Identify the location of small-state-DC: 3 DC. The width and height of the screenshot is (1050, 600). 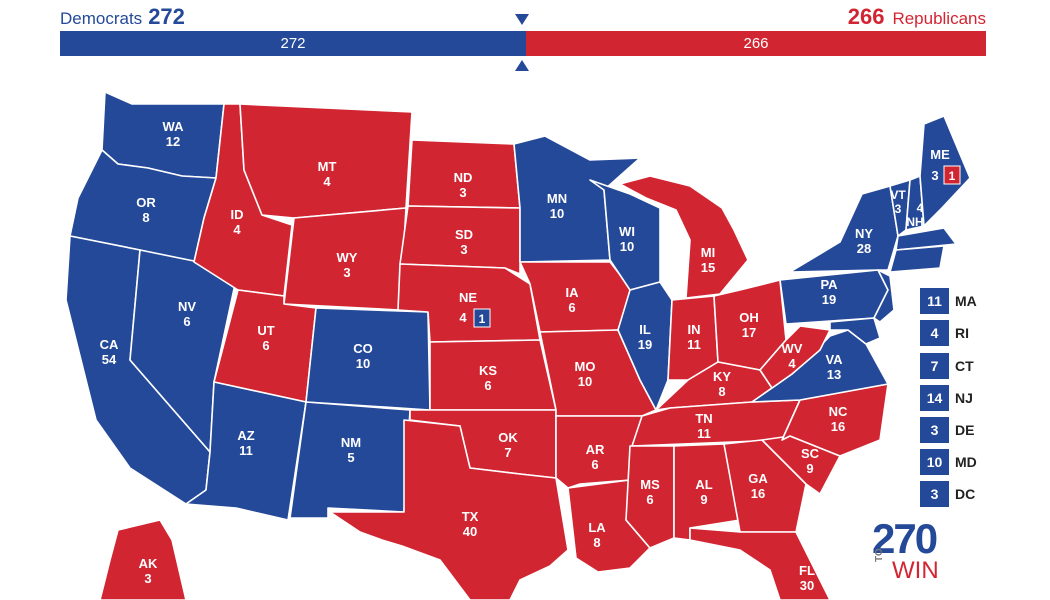
(960, 494).